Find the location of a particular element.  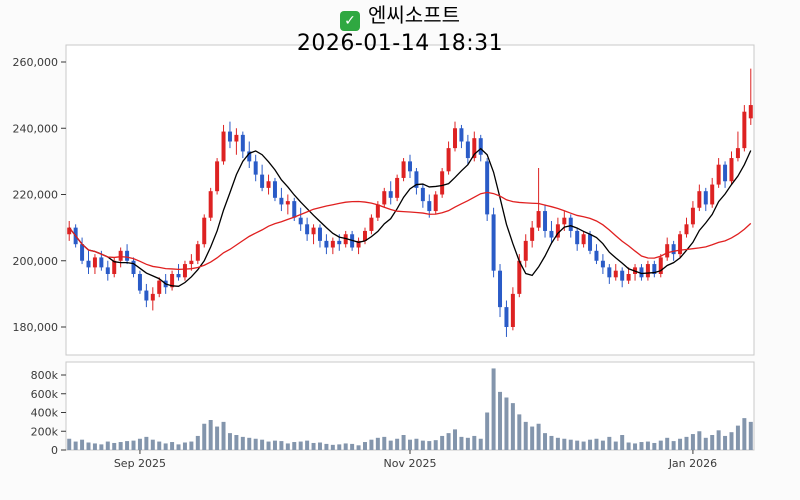

ma-long-line is located at coordinates (410, 231).